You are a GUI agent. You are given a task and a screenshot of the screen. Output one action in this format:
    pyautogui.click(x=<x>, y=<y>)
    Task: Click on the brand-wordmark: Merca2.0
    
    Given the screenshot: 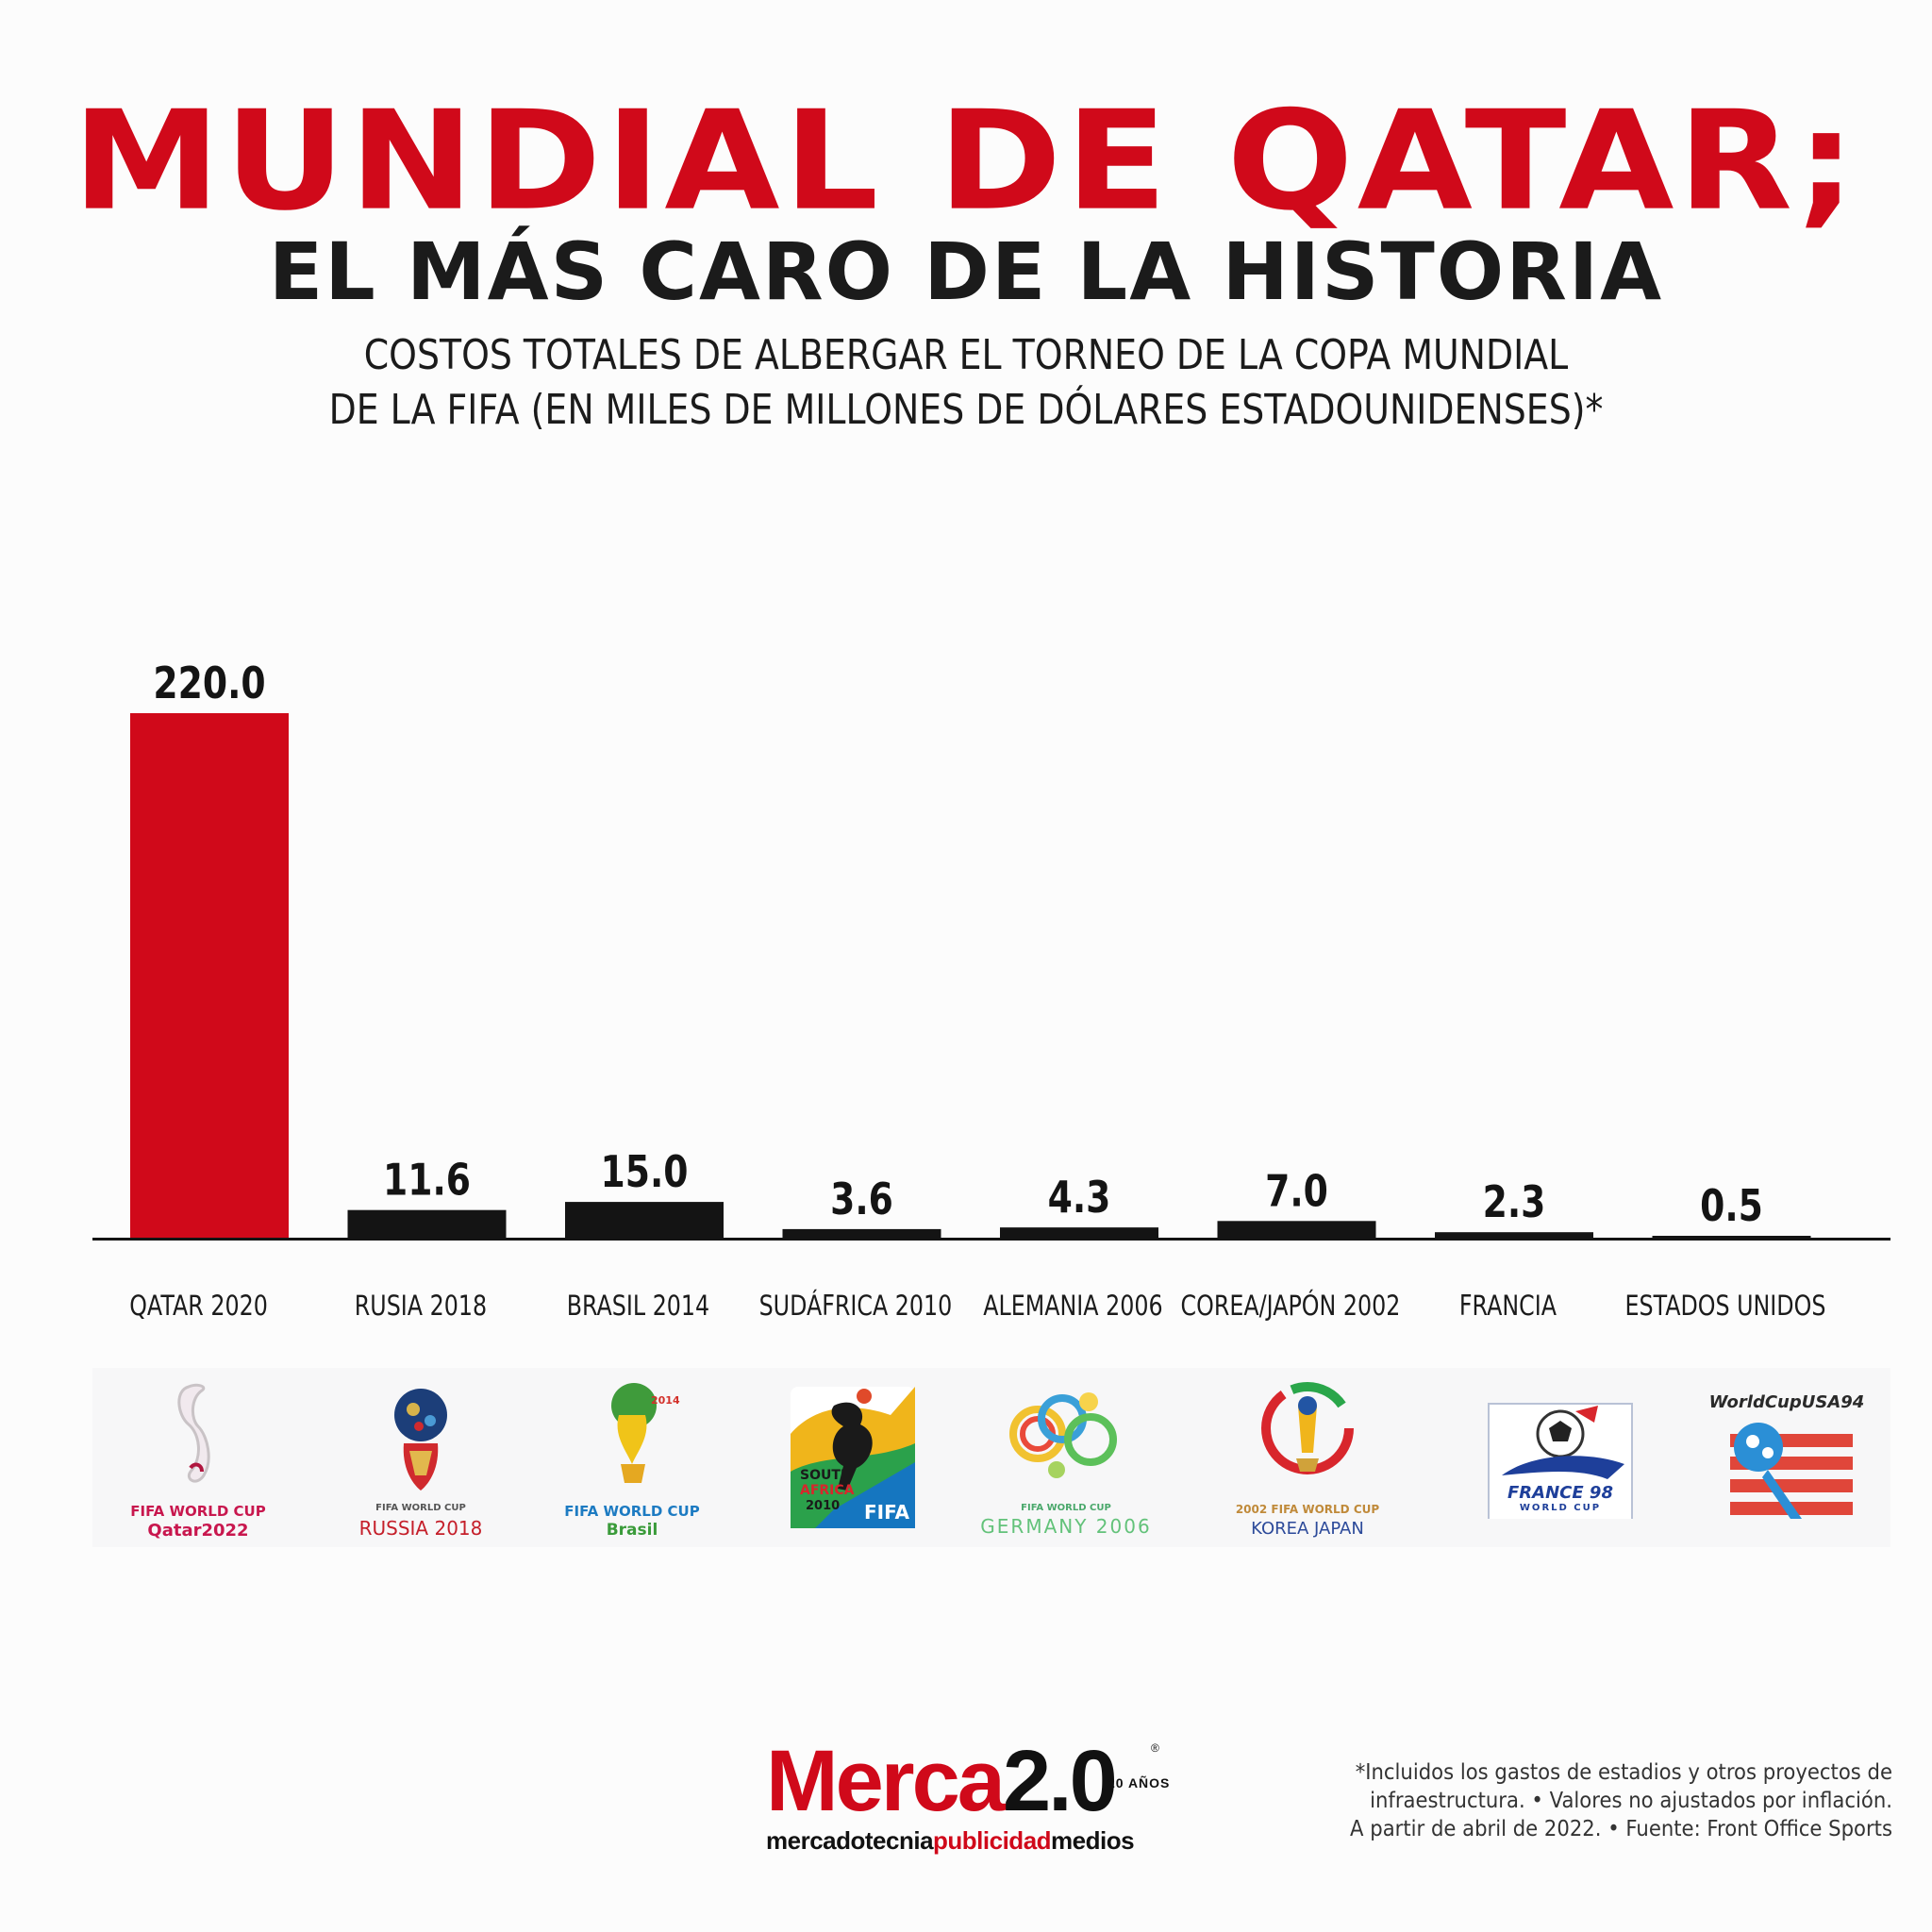 What is the action you would take?
    pyautogui.click(x=942, y=1781)
    